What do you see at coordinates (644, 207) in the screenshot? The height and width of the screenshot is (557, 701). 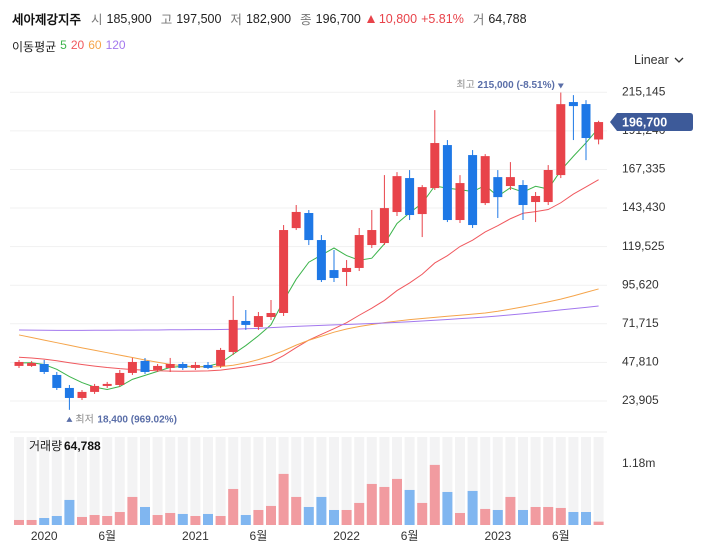 I see `y-tick-label: 143,430` at bounding box center [644, 207].